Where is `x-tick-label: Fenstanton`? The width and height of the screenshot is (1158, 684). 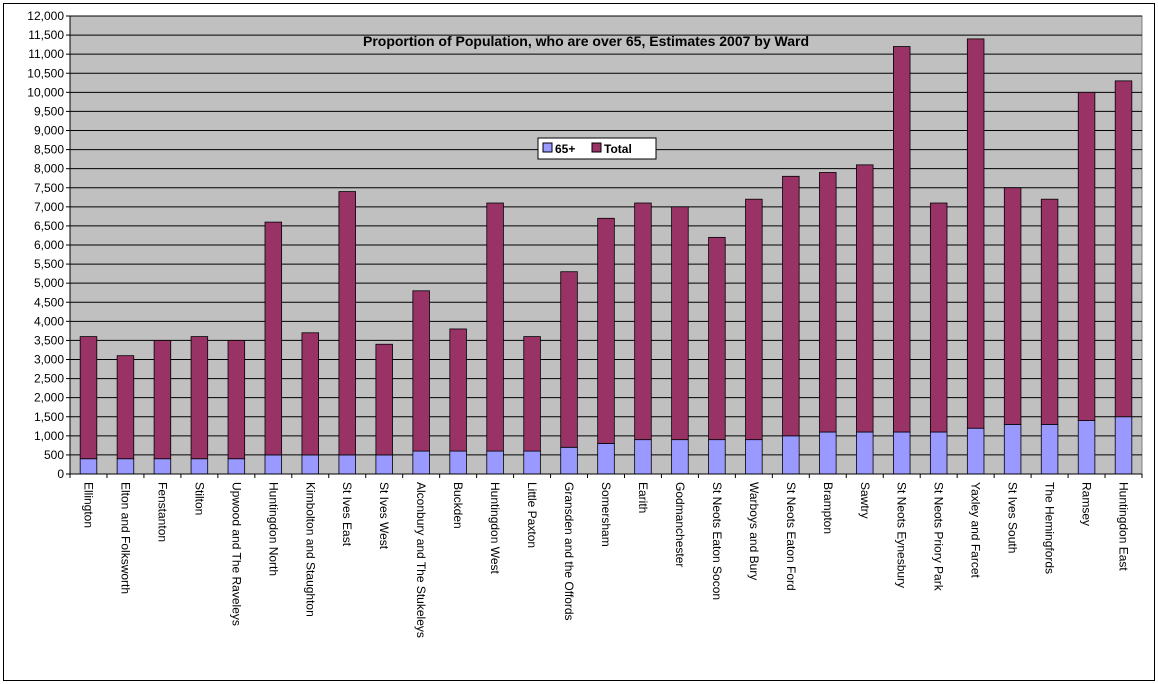 x-tick-label: Fenstanton is located at coordinates (162, 512).